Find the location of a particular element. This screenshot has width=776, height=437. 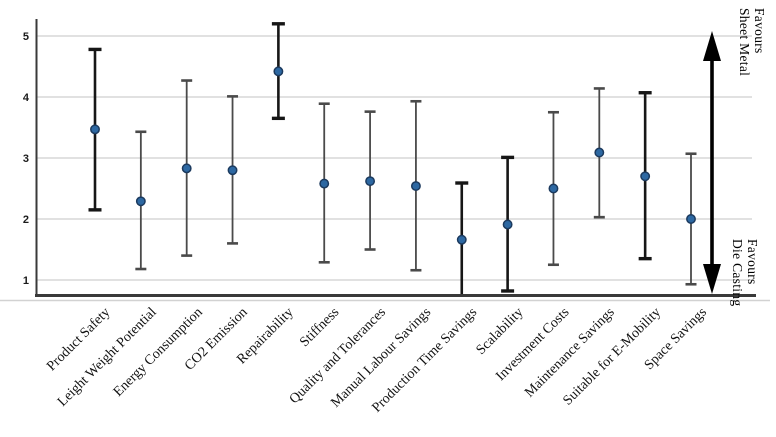

y-axis-tick-label: 1 is located at coordinates (26, 281).